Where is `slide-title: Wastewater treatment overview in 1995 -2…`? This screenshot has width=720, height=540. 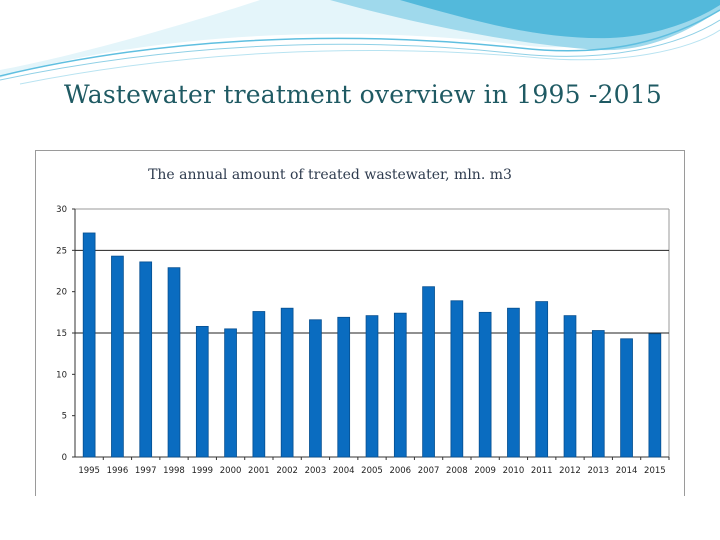 slide-title: Wastewater treatment overview in 1995 -2… is located at coordinates (363, 94).